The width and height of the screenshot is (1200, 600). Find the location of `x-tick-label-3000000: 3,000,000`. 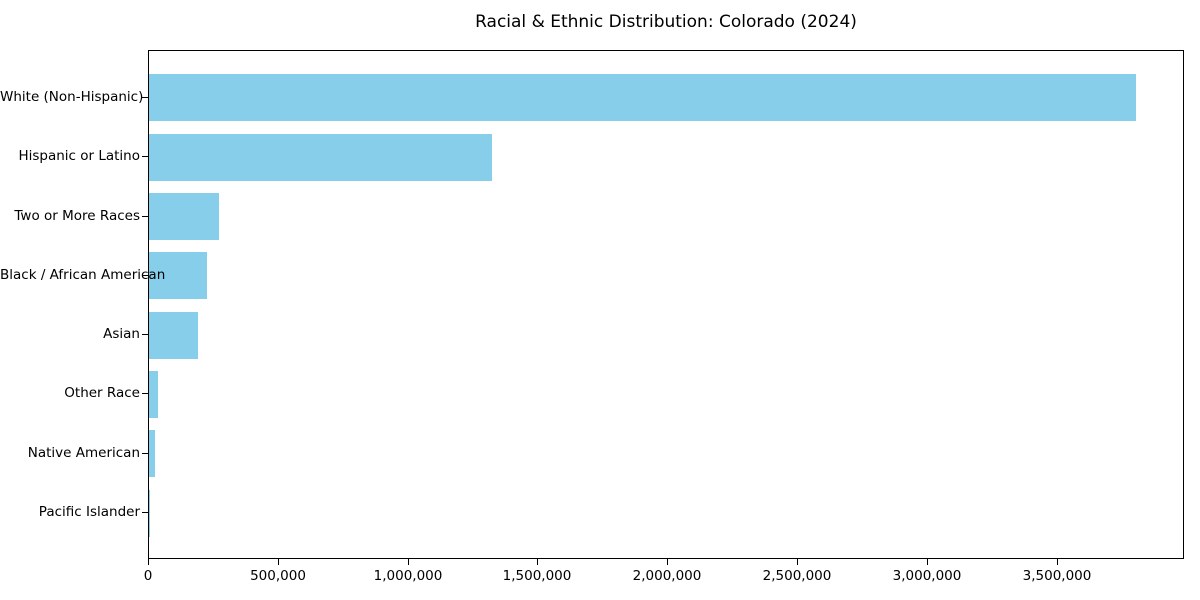

x-tick-label-3000000: 3,000,000 is located at coordinates (927, 576).